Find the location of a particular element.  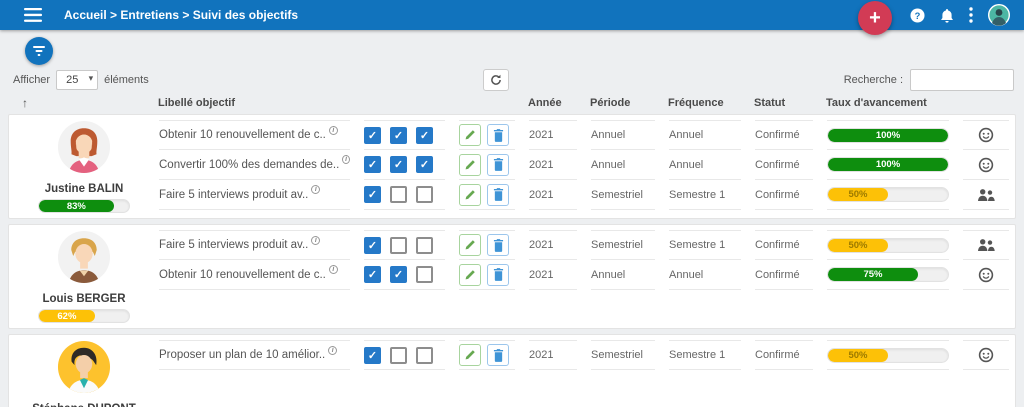

person-cell: Justine BALIN 83% is located at coordinates (84, 166).